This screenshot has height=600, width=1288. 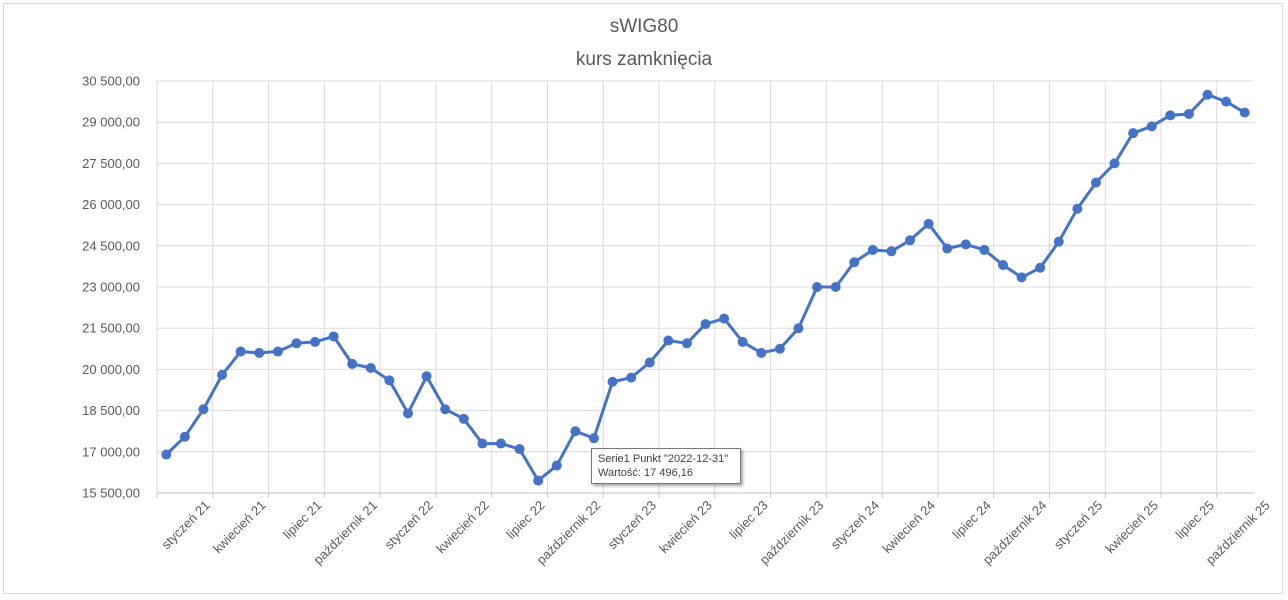 I want to click on x-tick-label: kwiecień 23, so click(x=685, y=527).